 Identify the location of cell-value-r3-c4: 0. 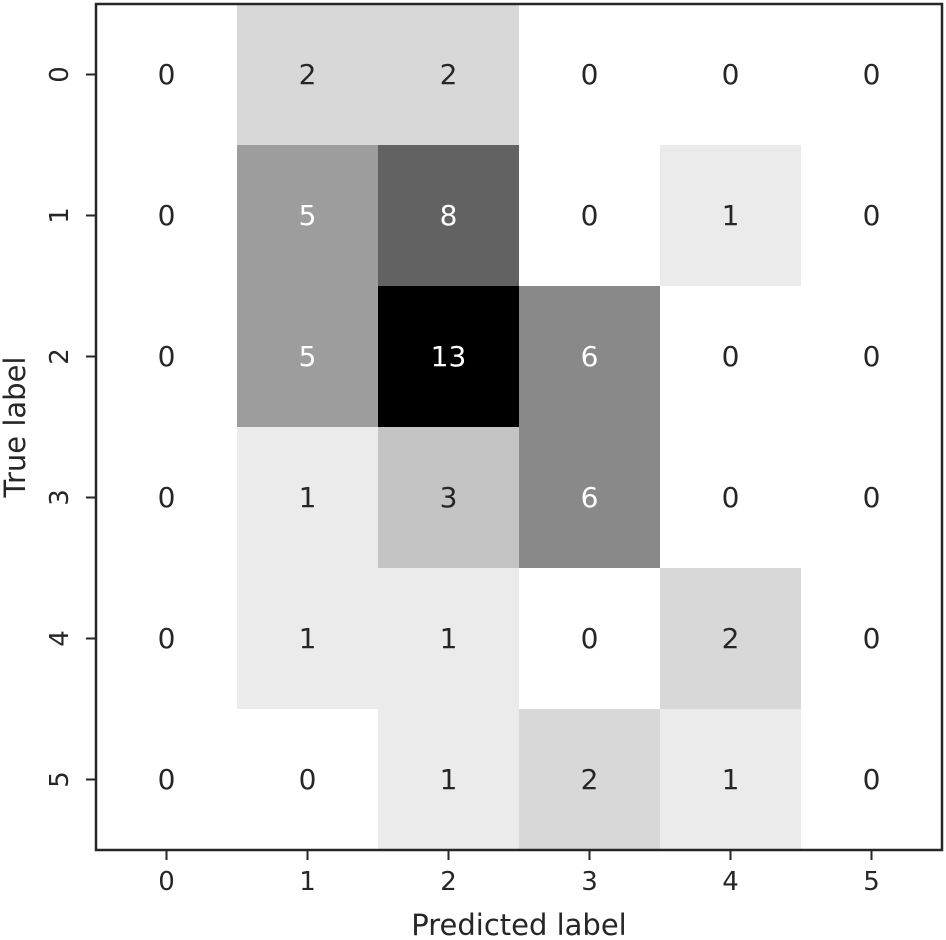
(731, 497).